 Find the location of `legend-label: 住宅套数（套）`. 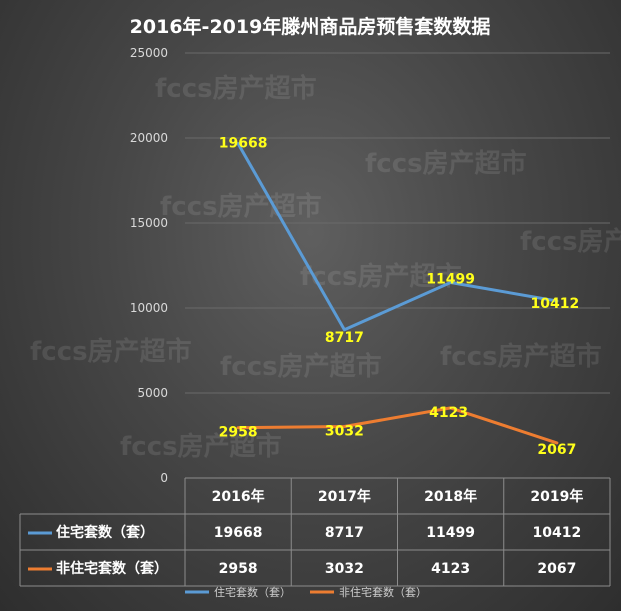

legend-label: 住宅套数（套） is located at coordinates (252, 592).